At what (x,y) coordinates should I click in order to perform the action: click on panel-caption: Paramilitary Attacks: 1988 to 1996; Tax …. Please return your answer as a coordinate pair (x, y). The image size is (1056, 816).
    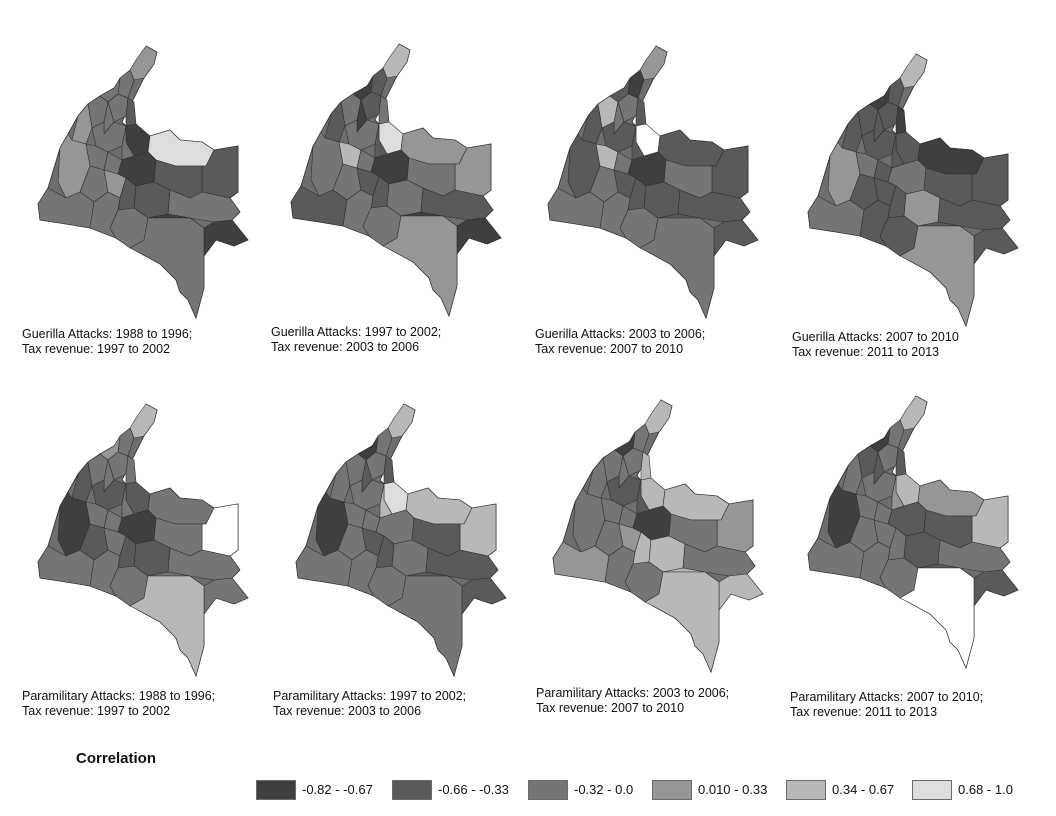
    Looking at the image, I should click on (118, 704).